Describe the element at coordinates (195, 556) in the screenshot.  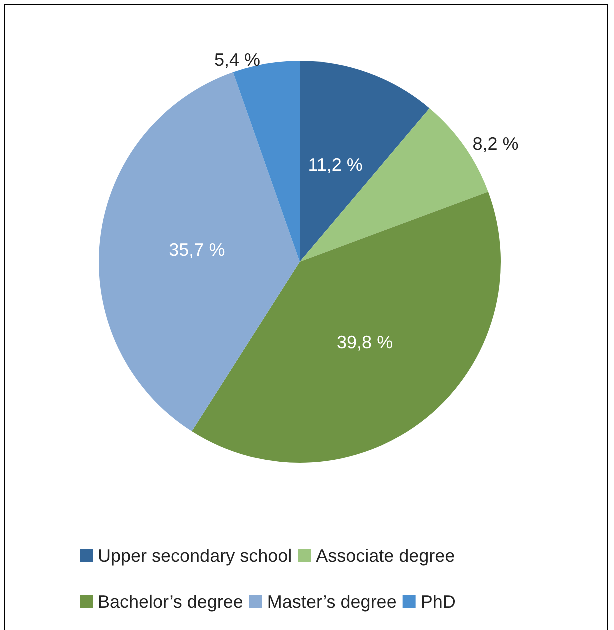
I see `legend-label: Upper secondary school` at that location.